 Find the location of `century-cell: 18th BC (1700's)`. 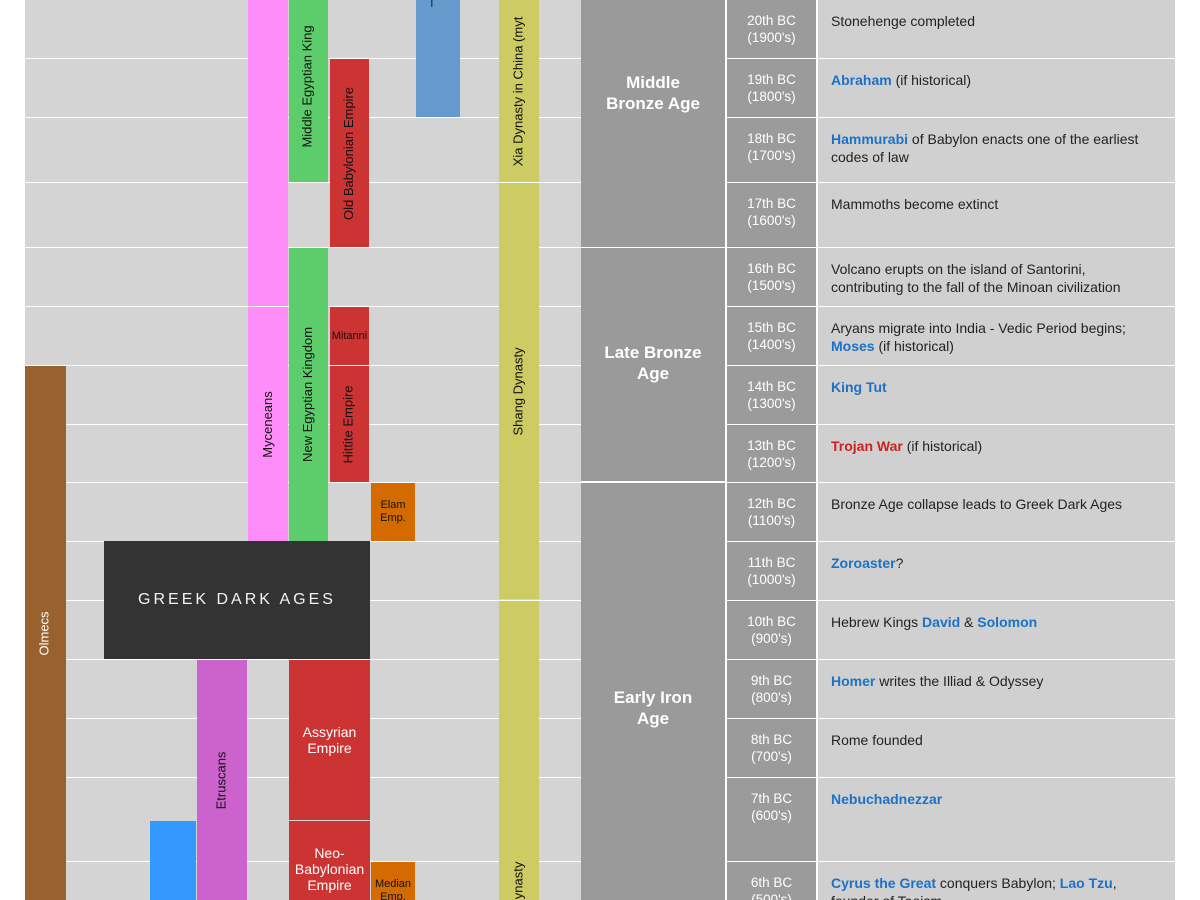

century-cell: 18th BC (1700's) is located at coordinates (771, 150).